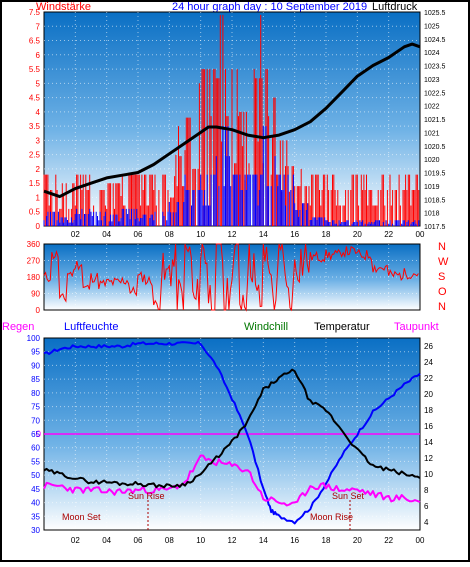 Image resolution: width=470 pixels, height=567 pixels. What do you see at coordinates (38, 197) in the screenshot?
I see `wind-tick-label: 1` at bounding box center [38, 197].